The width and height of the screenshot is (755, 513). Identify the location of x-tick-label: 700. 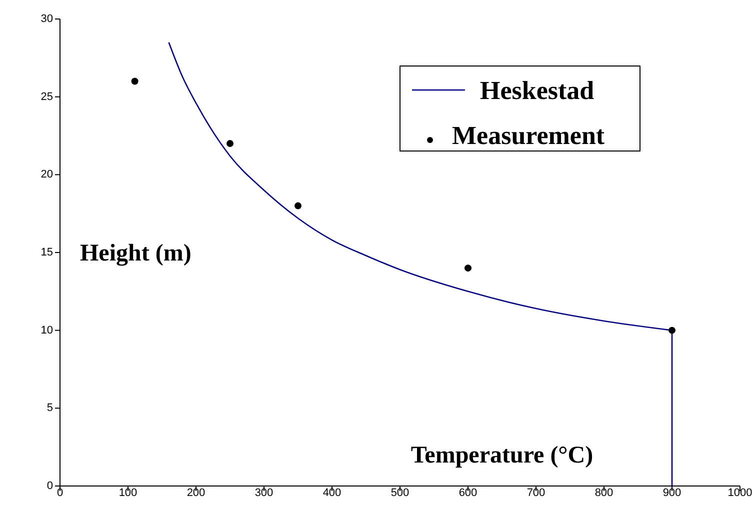
(536, 493).